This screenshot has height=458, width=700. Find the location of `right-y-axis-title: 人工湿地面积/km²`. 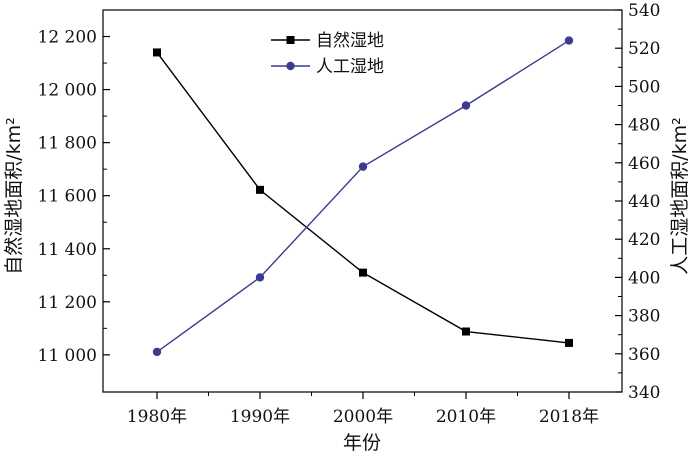

right-y-axis-title: 人工湿地面积/km² is located at coordinates (680, 196).